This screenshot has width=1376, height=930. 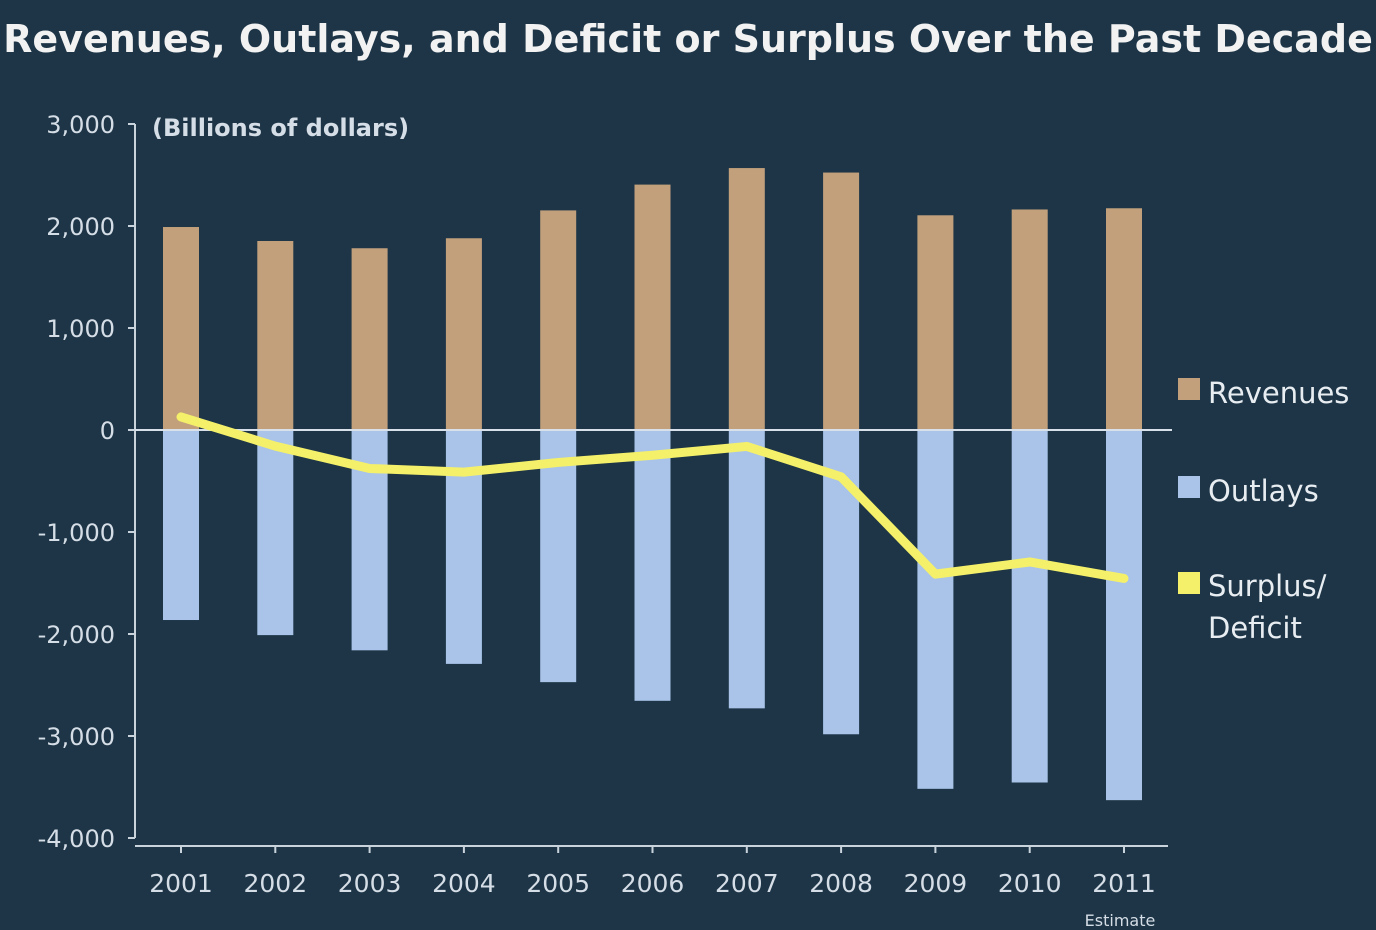 What do you see at coordinates (1189, 389) in the screenshot?
I see `legend-swatch-revenues` at bounding box center [1189, 389].